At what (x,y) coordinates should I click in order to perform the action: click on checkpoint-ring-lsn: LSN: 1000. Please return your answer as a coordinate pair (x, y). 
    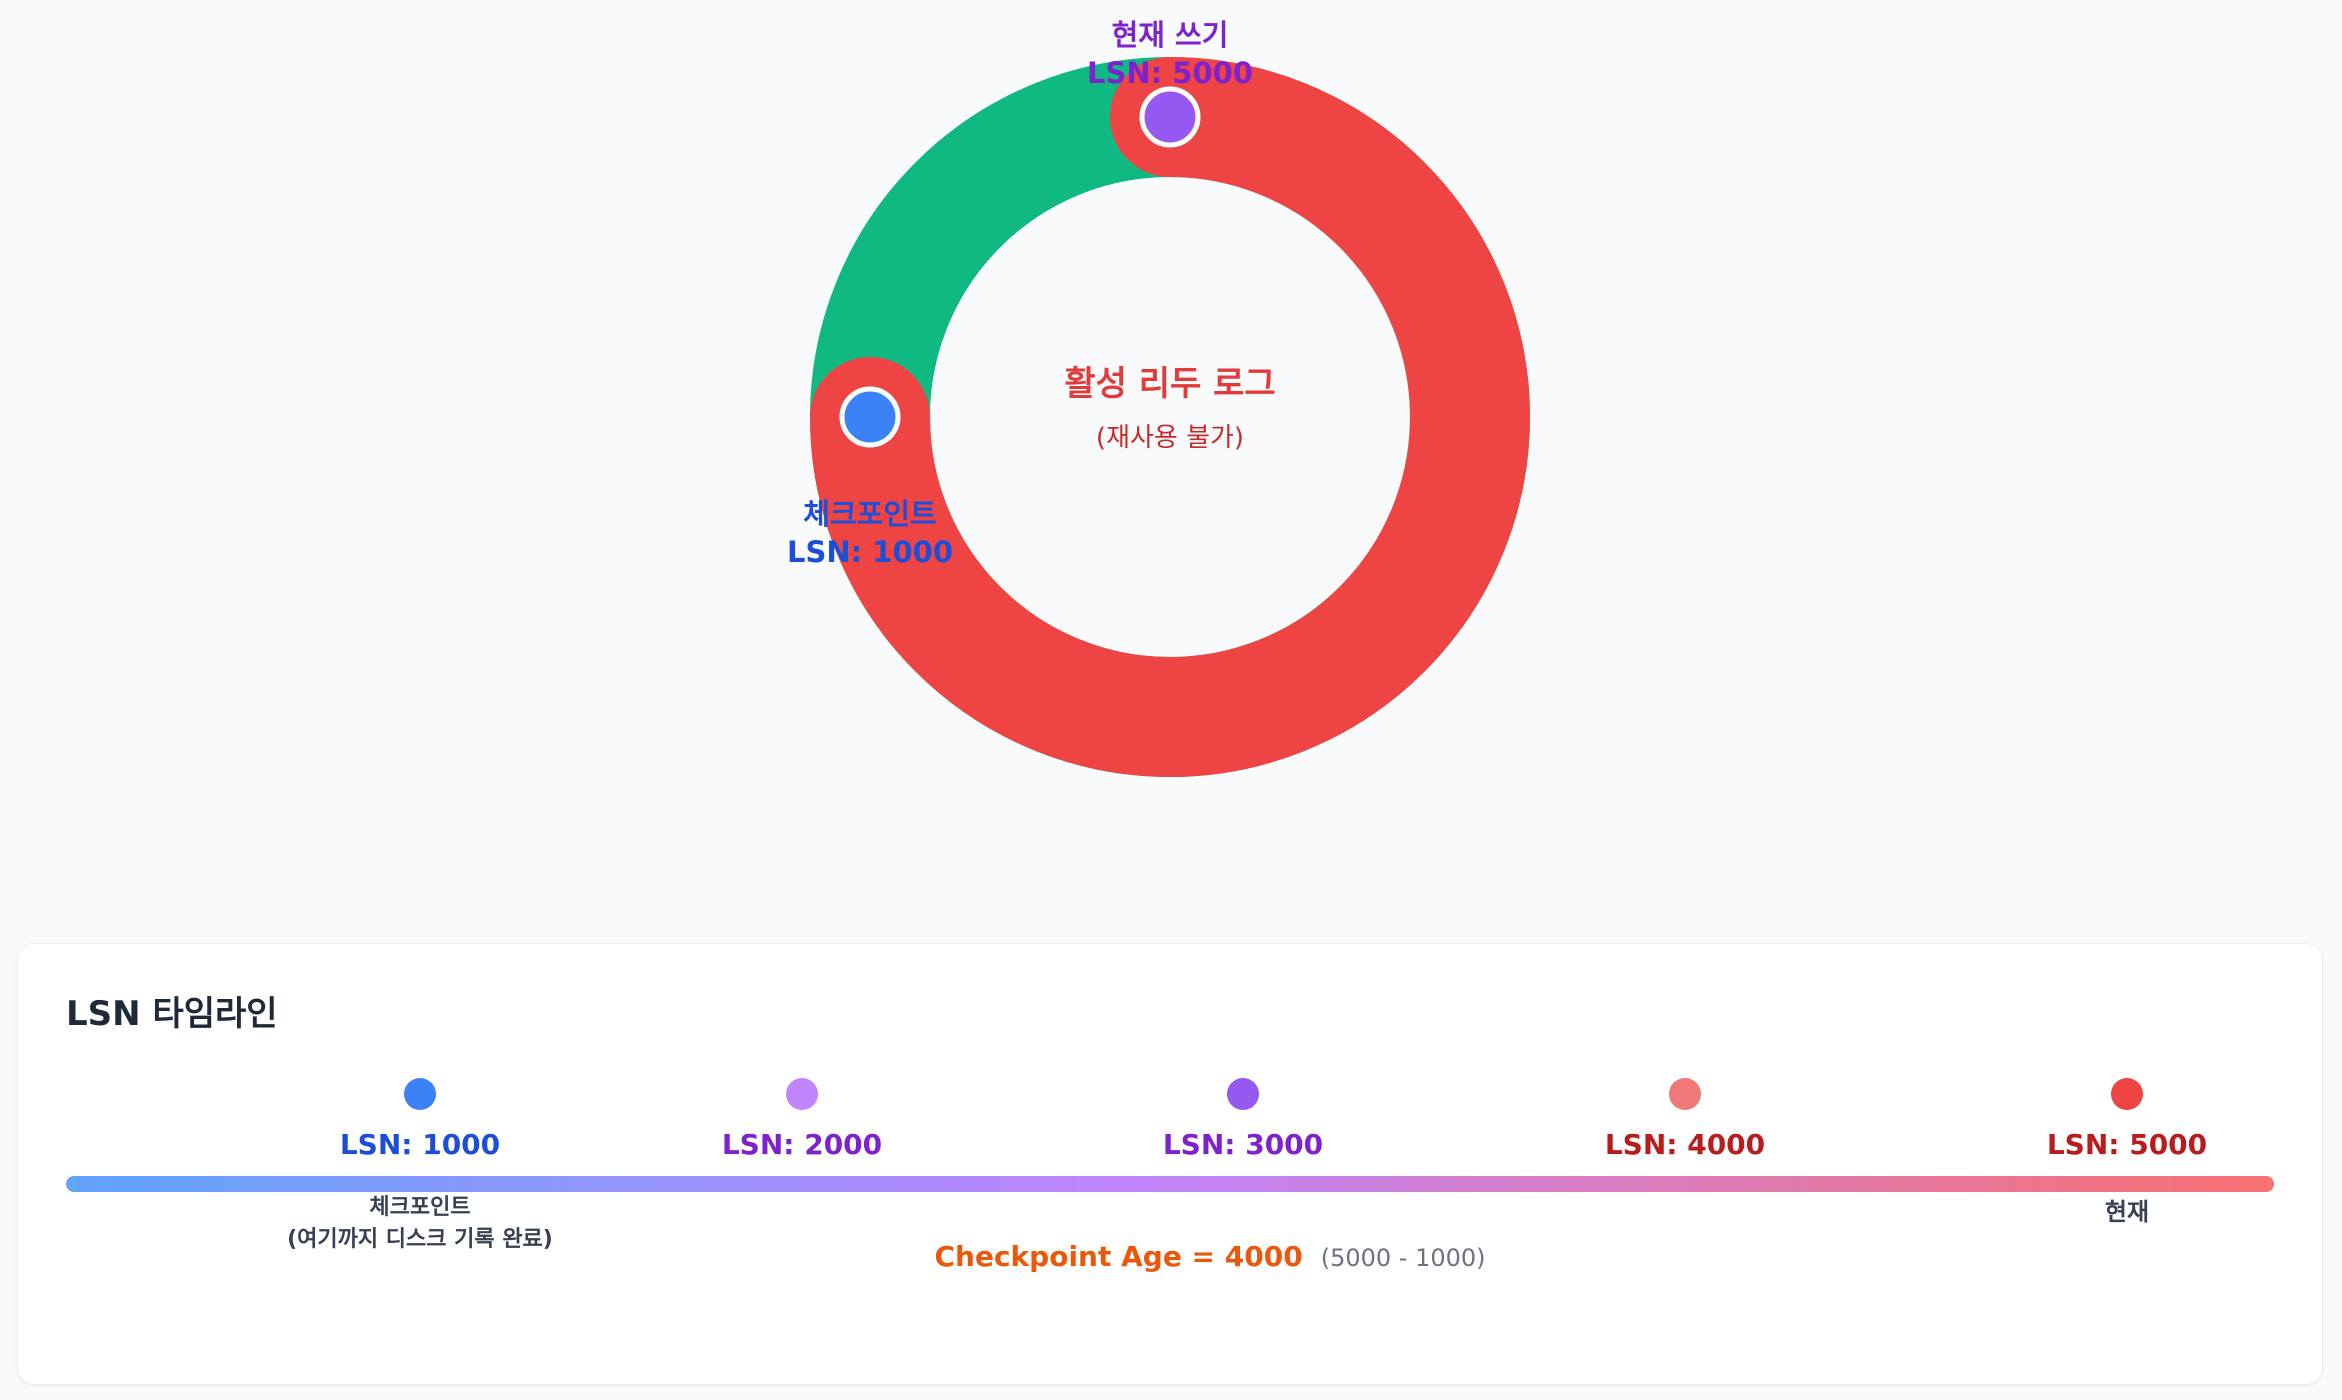
    Looking at the image, I should click on (870, 552).